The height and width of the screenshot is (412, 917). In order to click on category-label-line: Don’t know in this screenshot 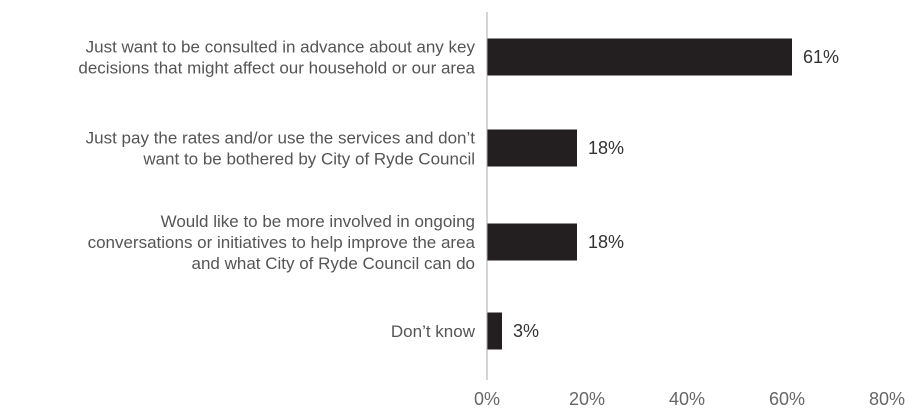, I will do `click(433, 331)`.